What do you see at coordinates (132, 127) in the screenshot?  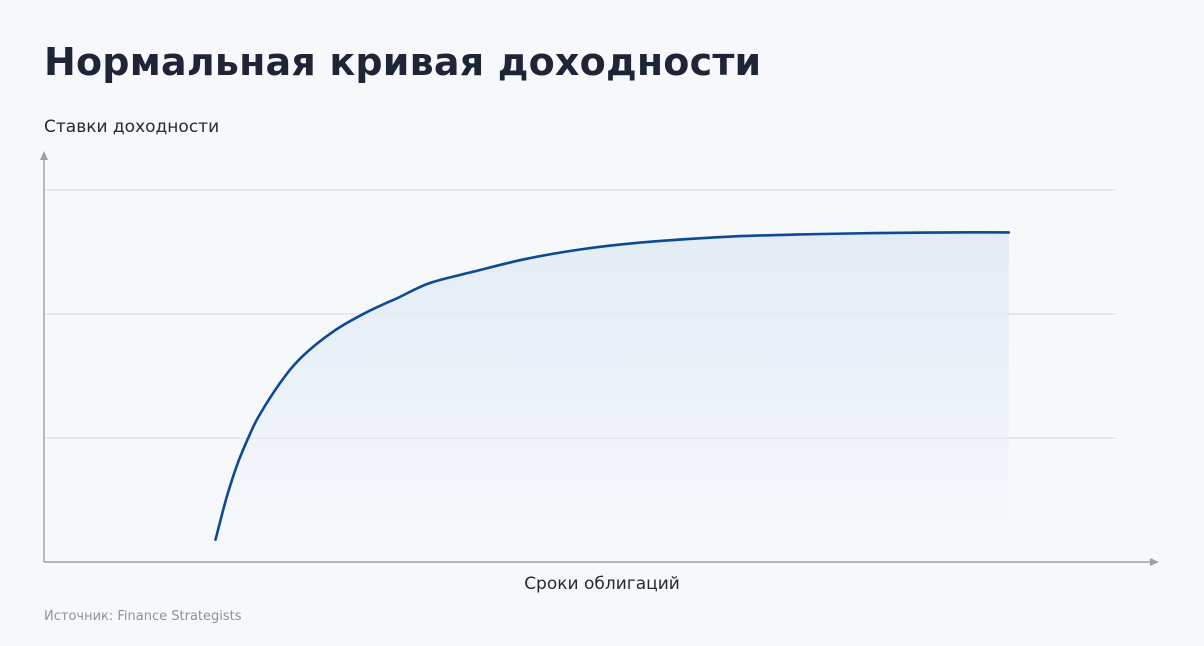 I see `y-axis-label: Ставки доходности` at bounding box center [132, 127].